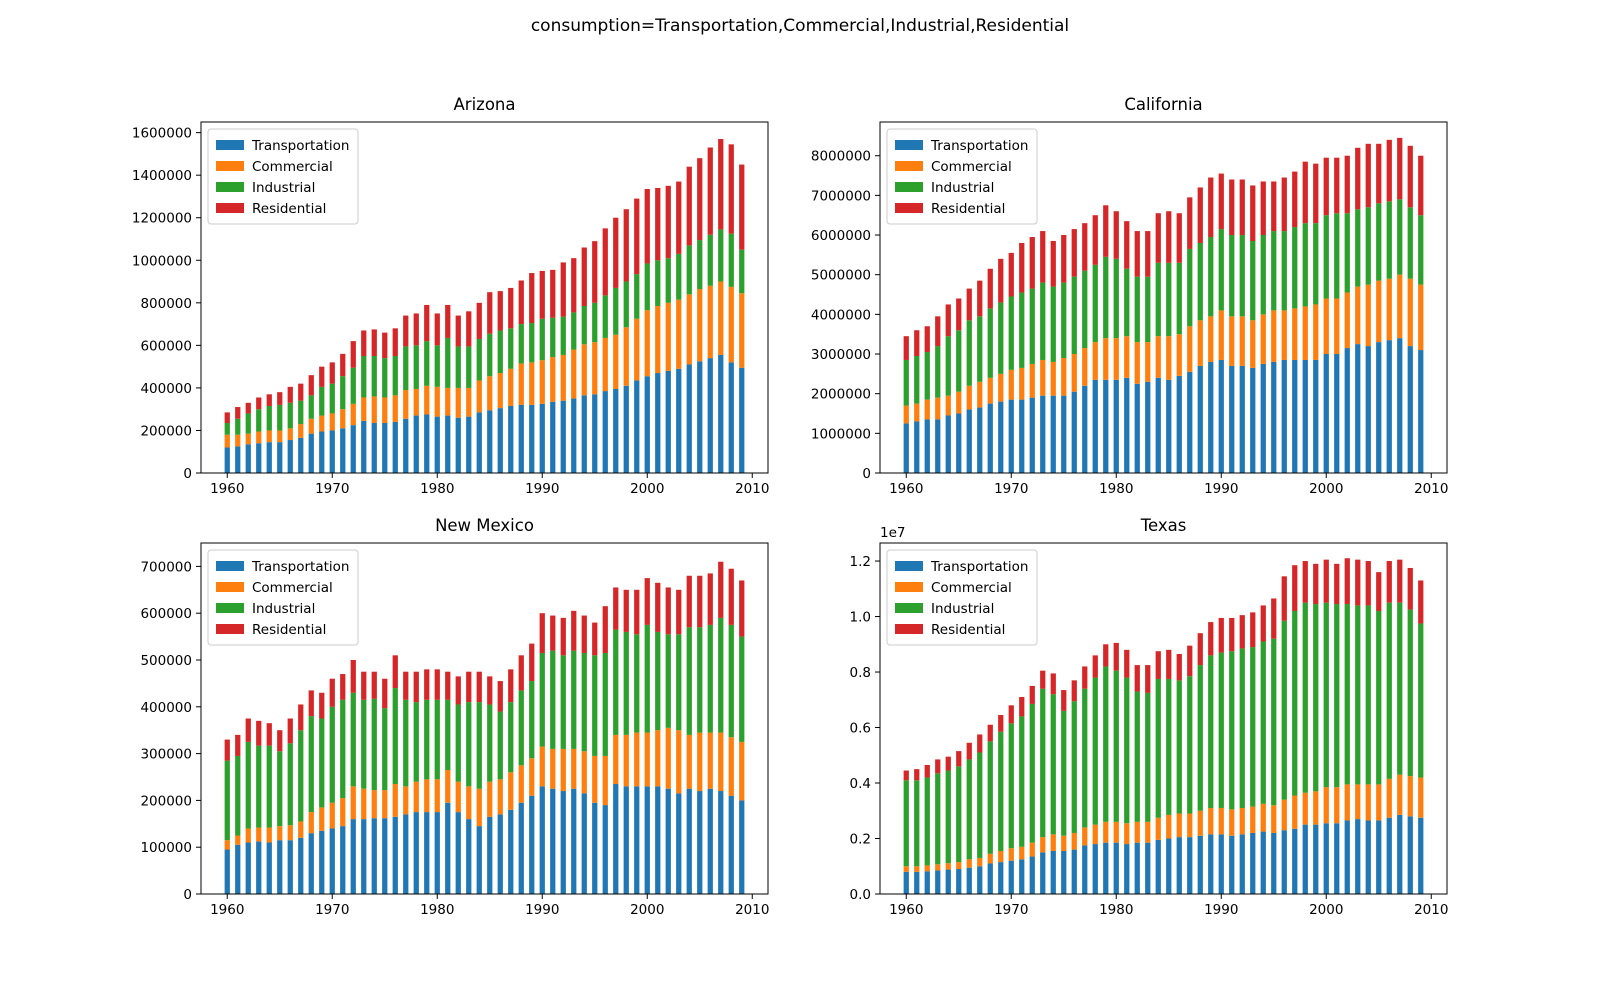 This screenshot has height=1000, width=1600. Describe the element at coordinates (283, 176) in the screenshot. I see `chart-arizona-legend-box` at that location.